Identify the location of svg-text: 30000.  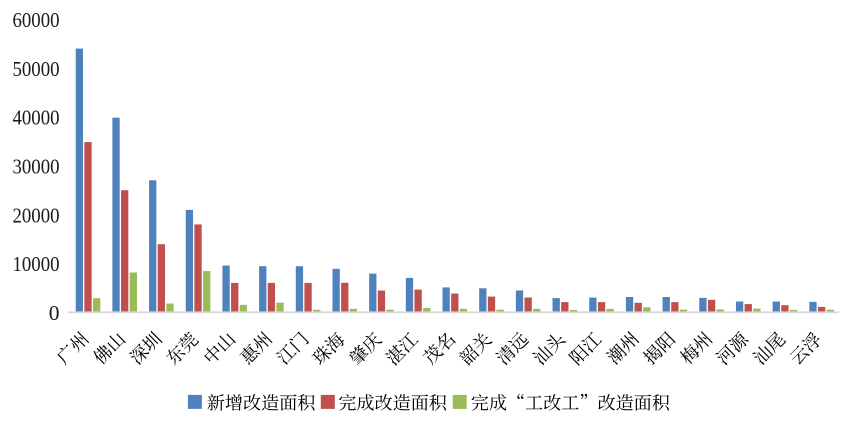
(36, 167).